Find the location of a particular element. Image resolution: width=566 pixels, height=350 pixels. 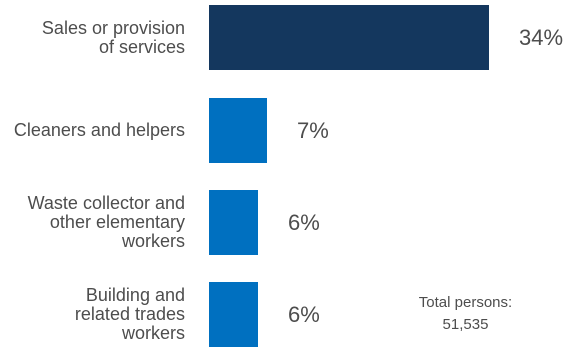

value-label-1: 34% is located at coordinates (541, 37).